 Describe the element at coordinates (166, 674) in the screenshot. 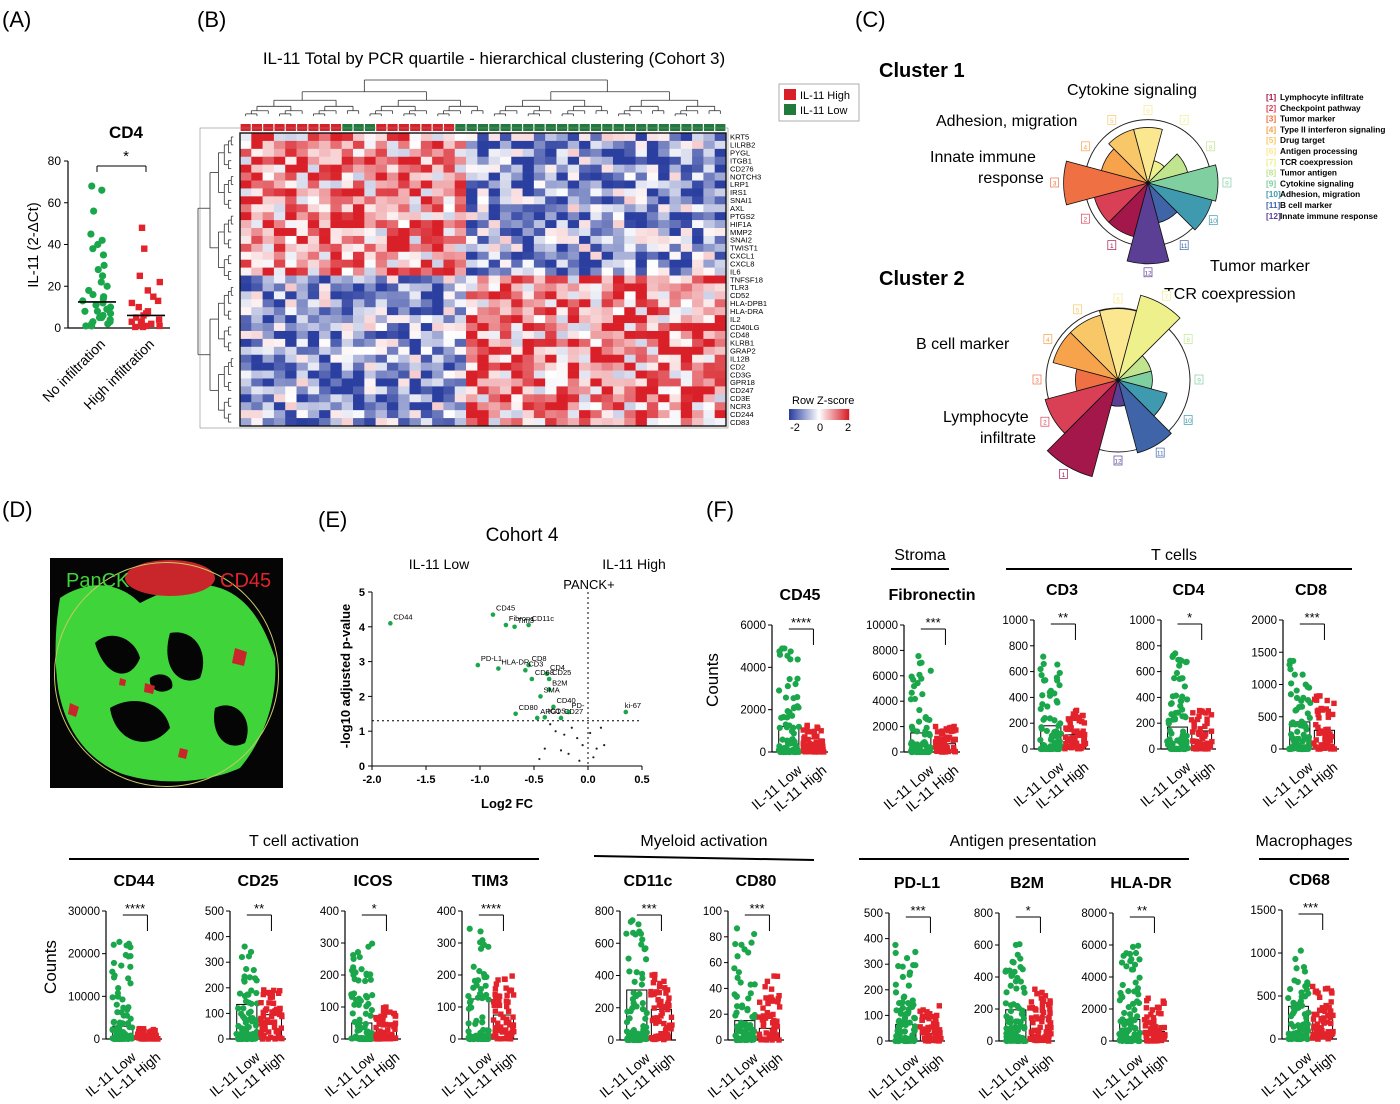

I see `roi-circle` at that location.